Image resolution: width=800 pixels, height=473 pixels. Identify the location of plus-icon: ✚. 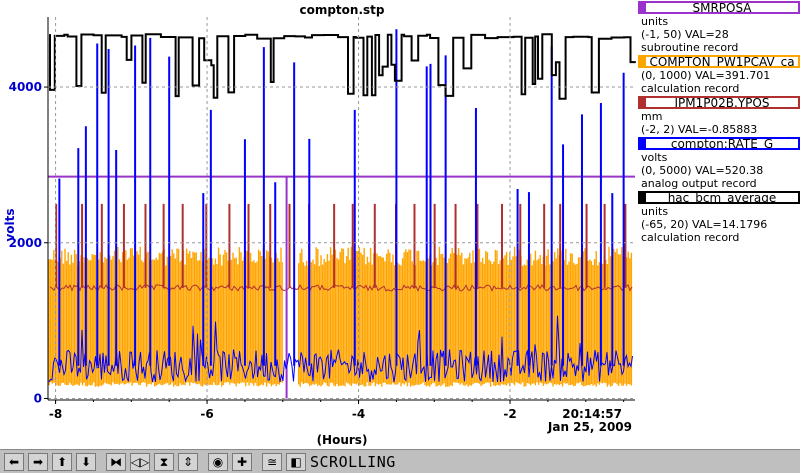
(242, 461).